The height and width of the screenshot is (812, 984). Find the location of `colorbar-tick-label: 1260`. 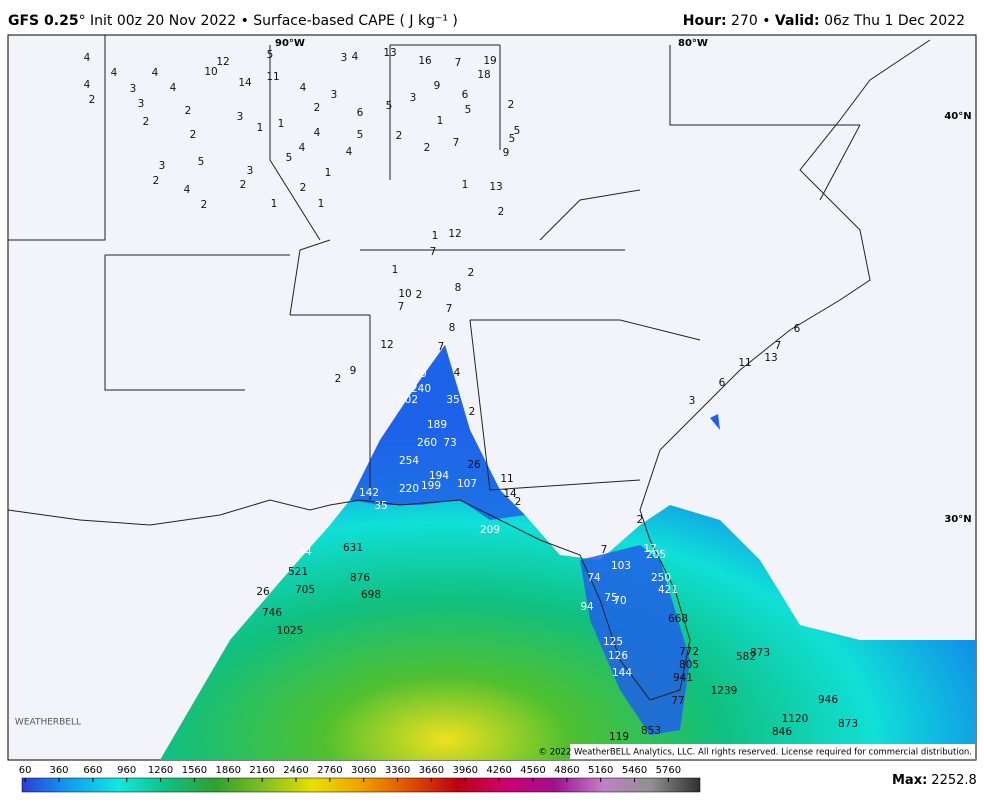

colorbar-tick-label: 1260 is located at coordinates (160, 770).